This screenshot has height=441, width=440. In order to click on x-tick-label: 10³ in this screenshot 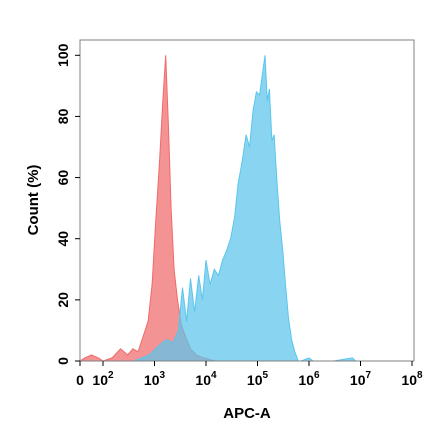, I will do `click(155, 379)`.